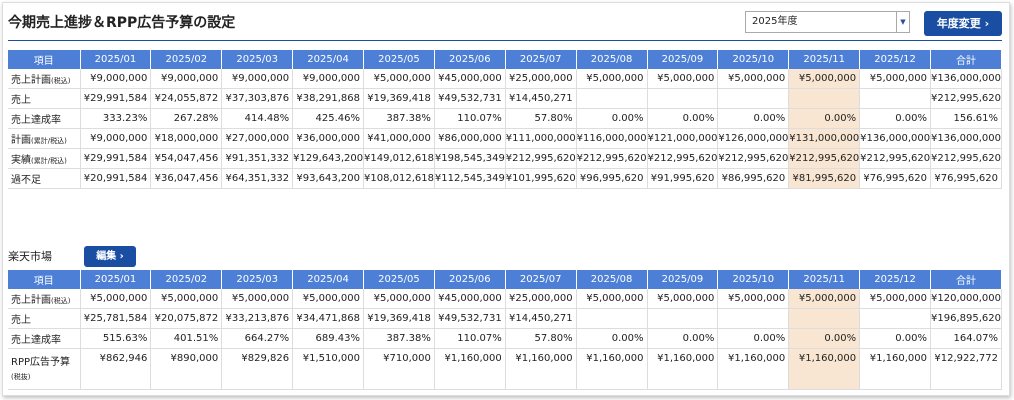  What do you see at coordinates (612, 279) in the screenshot?
I see `column-header: 2025/08` at bounding box center [612, 279].